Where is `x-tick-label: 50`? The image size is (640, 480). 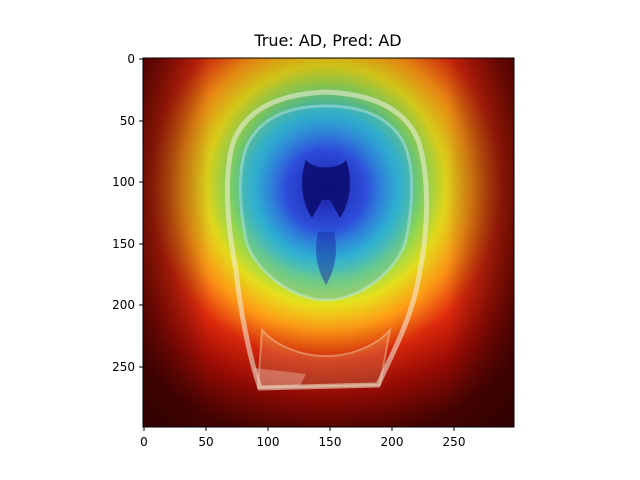
x-tick-label: 50 is located at coordinates (205, 442).